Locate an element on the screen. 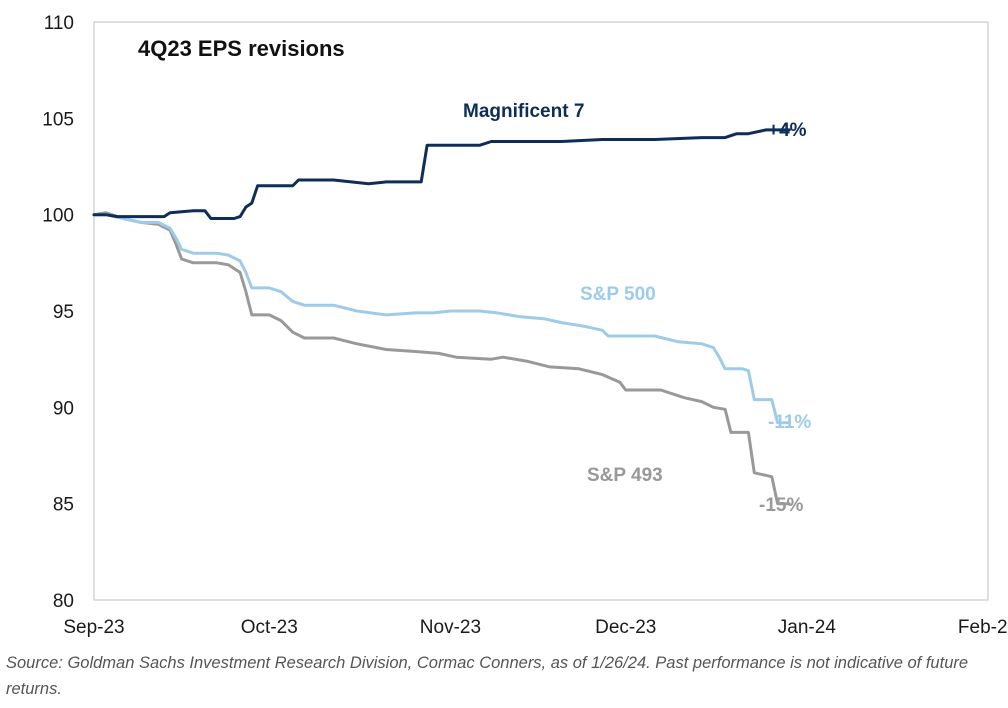 The width and height of the screenshot is (1008, 708). x-tick-label: Dec-23 is located at coordinates (625, 627).